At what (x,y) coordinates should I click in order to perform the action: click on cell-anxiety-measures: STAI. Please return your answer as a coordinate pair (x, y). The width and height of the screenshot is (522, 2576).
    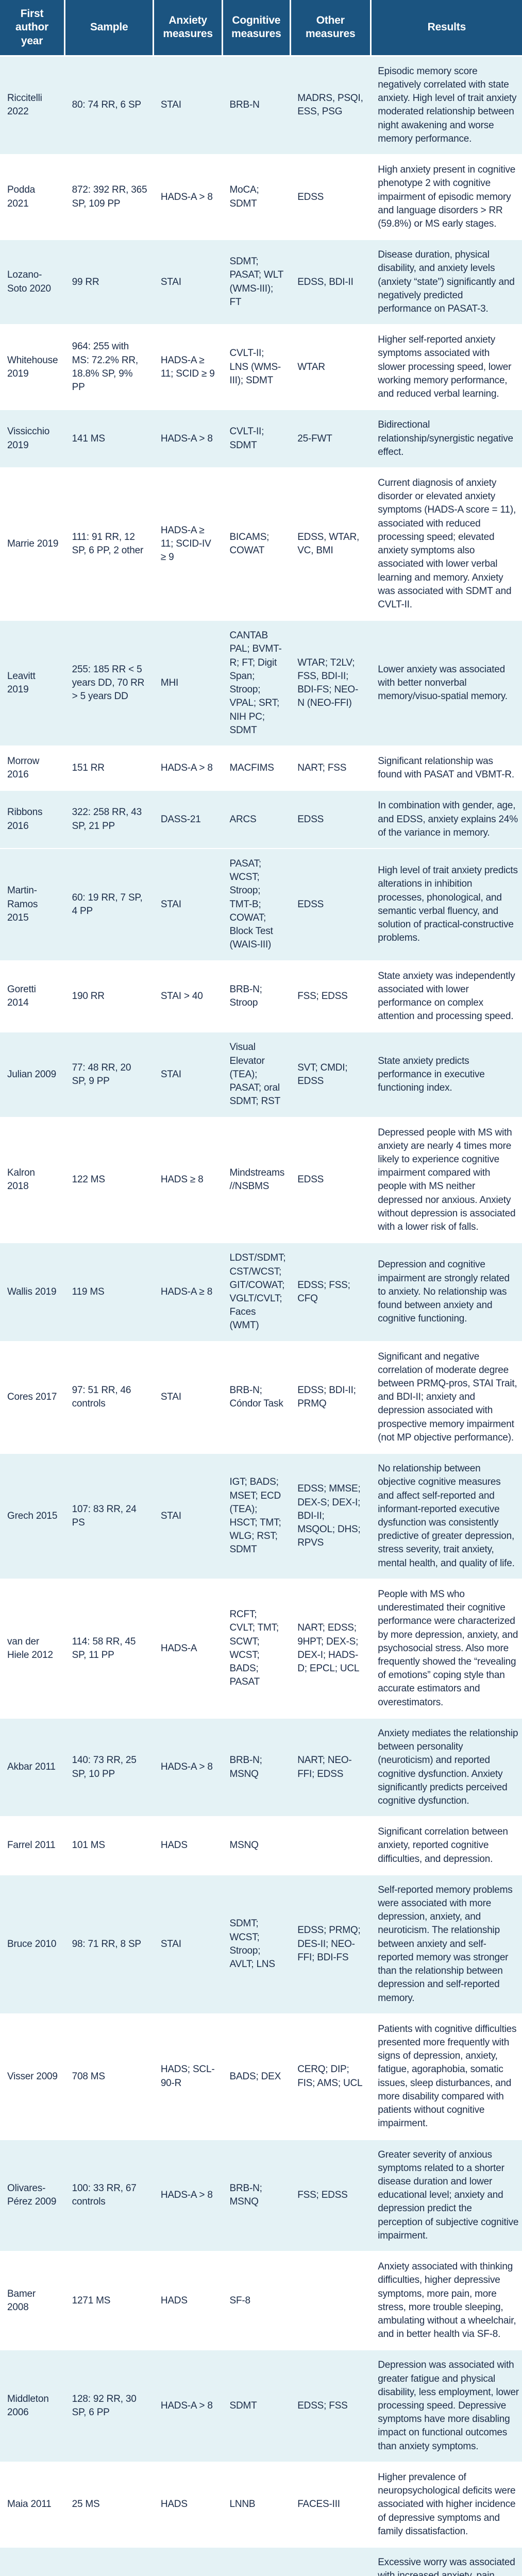
    Looking at the image, I should click on (188, 1516).